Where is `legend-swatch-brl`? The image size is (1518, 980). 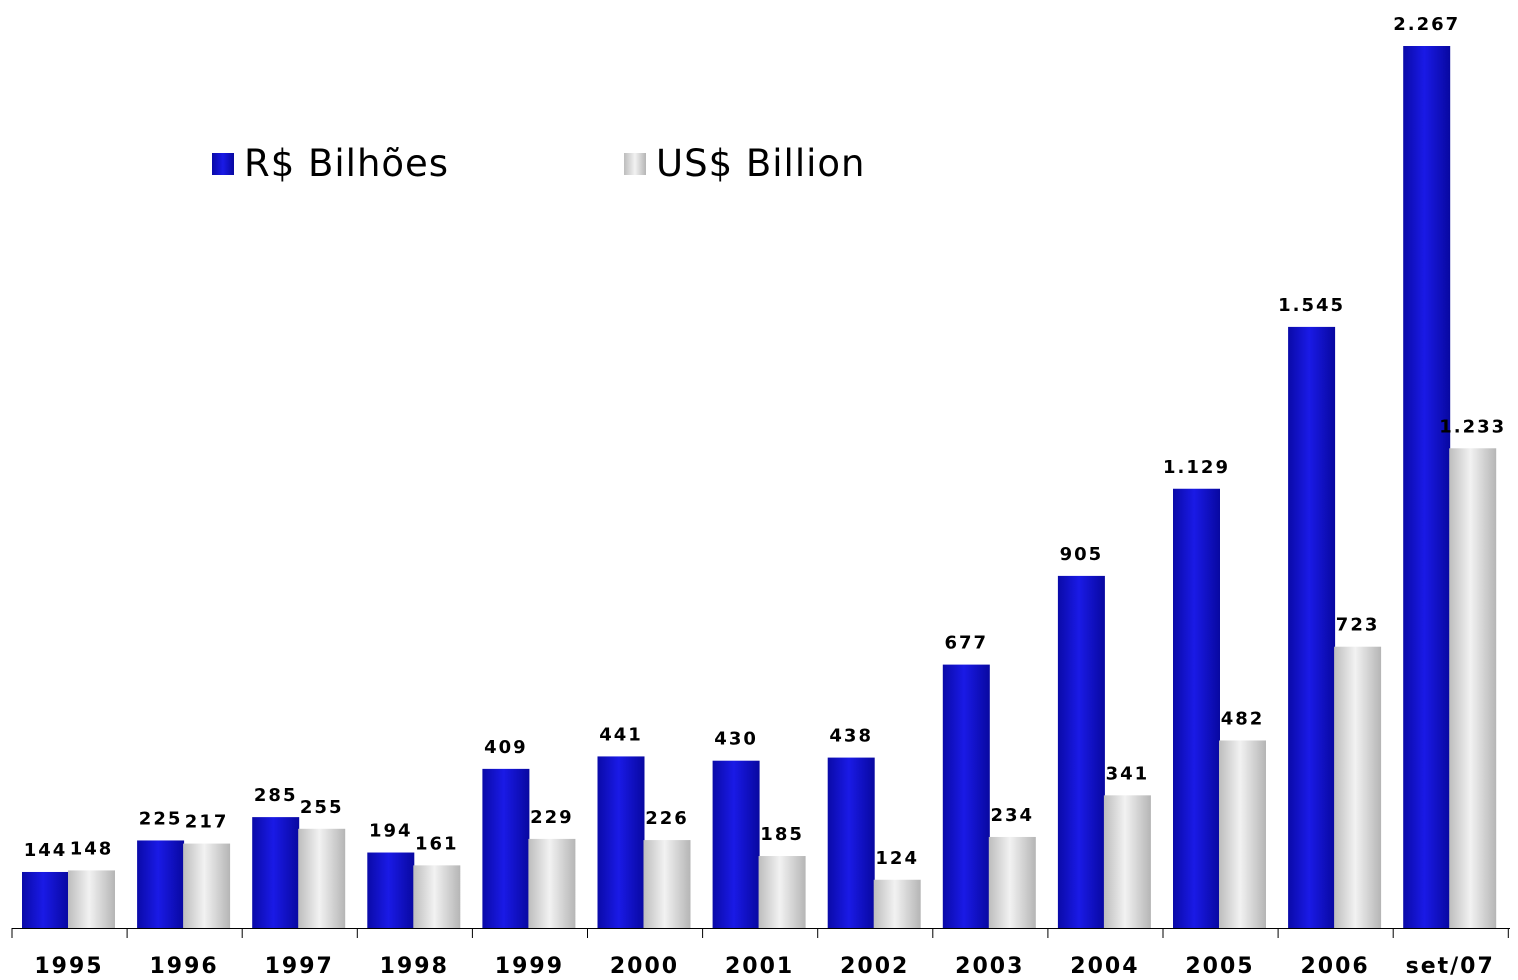 legend-swatch-brl is located at coordinates (223, 163).